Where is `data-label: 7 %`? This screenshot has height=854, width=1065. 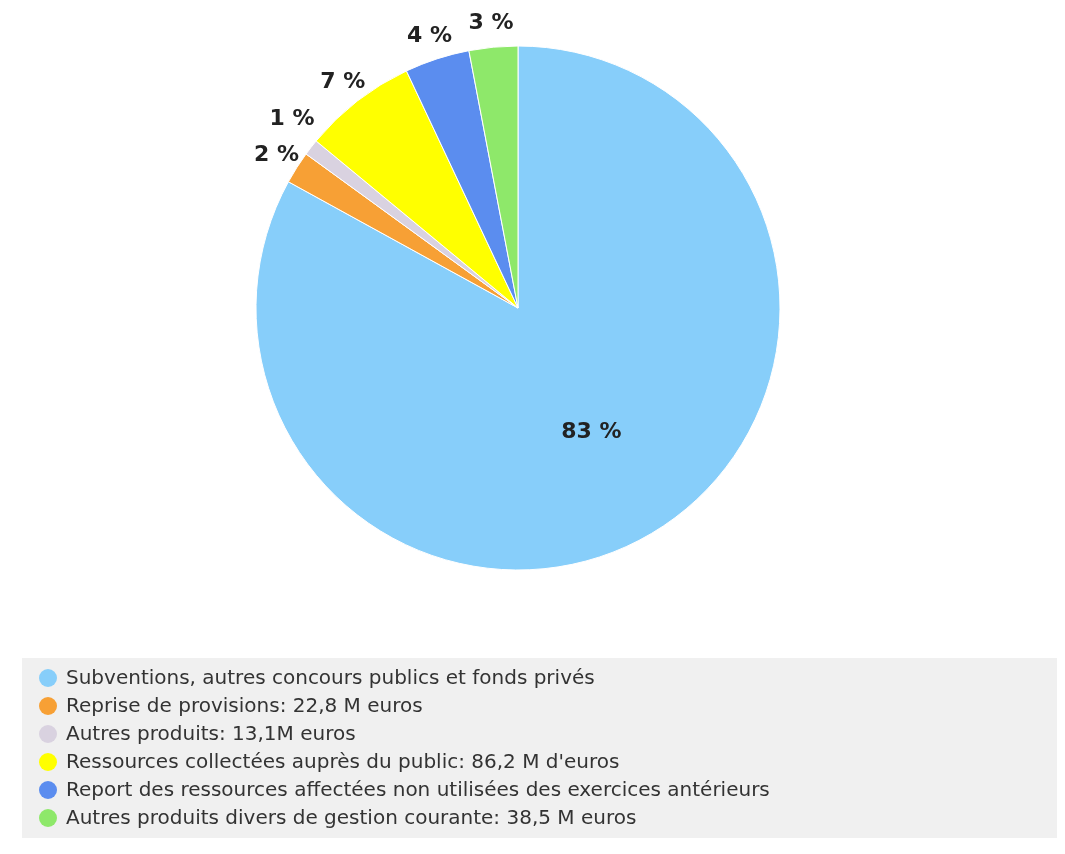 data-label: 7 % is located at coordinates (343, 81).